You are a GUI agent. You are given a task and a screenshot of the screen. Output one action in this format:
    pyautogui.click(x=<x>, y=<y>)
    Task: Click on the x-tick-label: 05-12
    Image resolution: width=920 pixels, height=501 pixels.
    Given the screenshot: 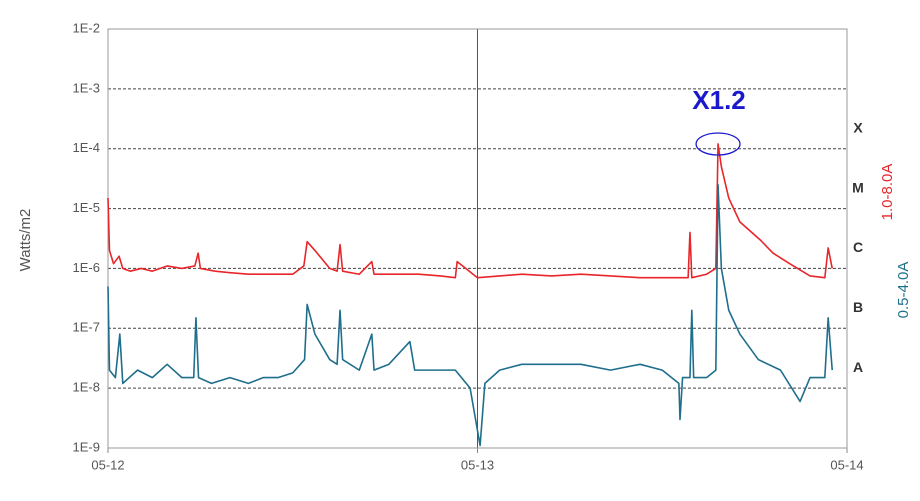 What is the action you would take?
    pyautogui.click(x=107, y=464)
    